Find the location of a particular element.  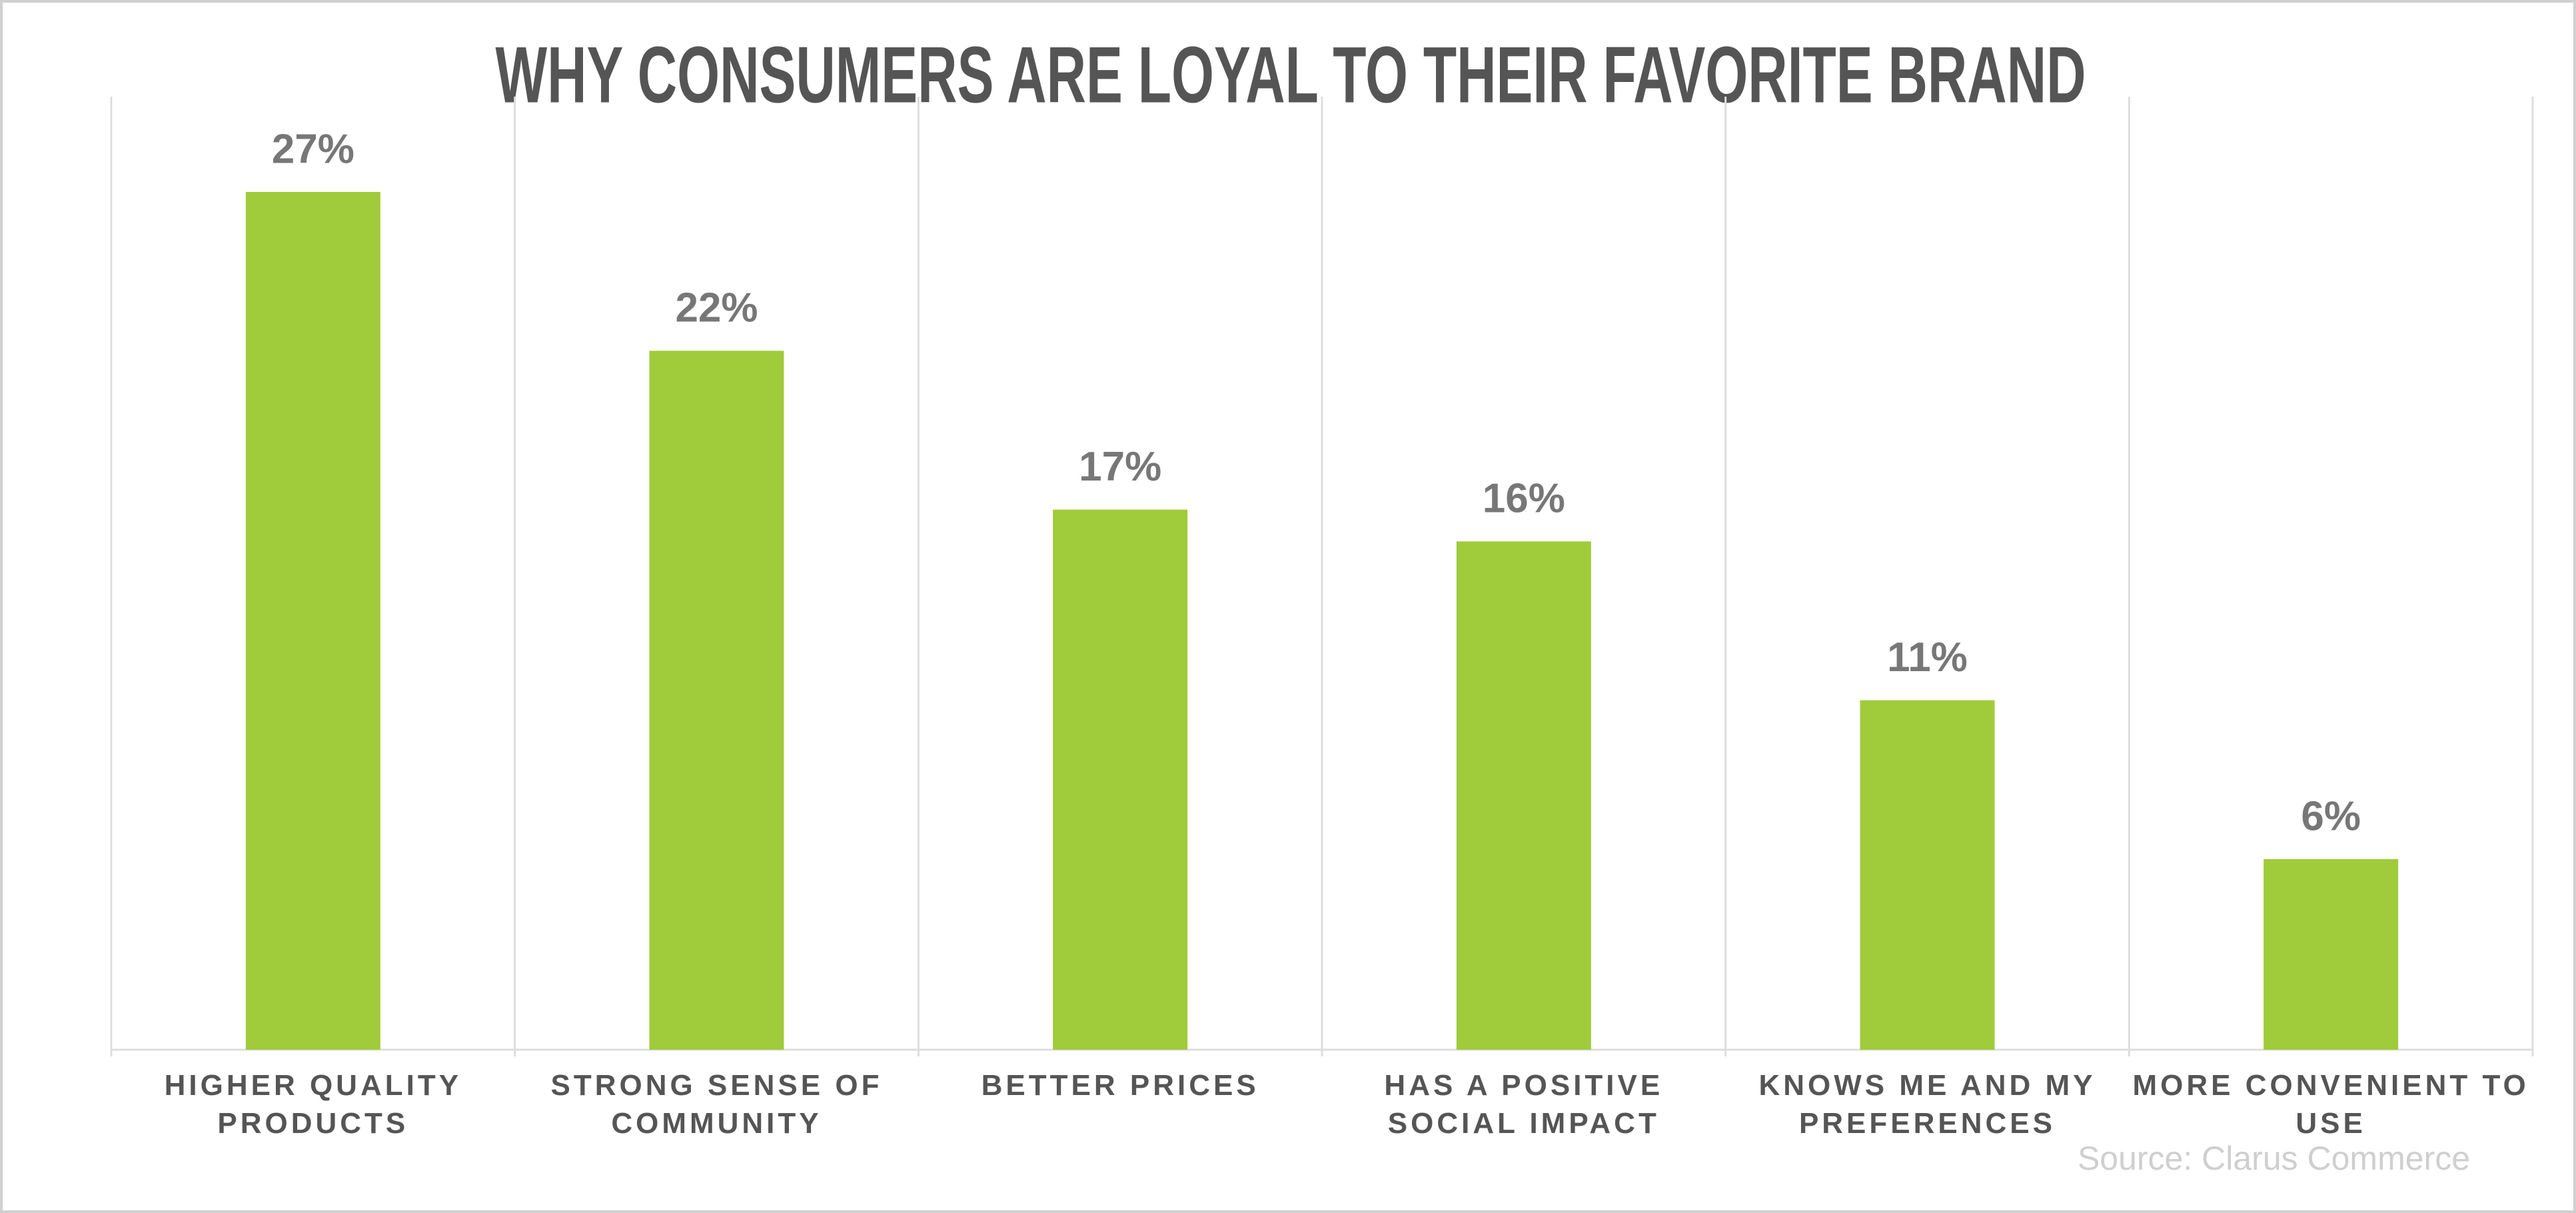

x-tick-label: MORE CONVENIENT TO USE is located at coordinates (2330, 1104).